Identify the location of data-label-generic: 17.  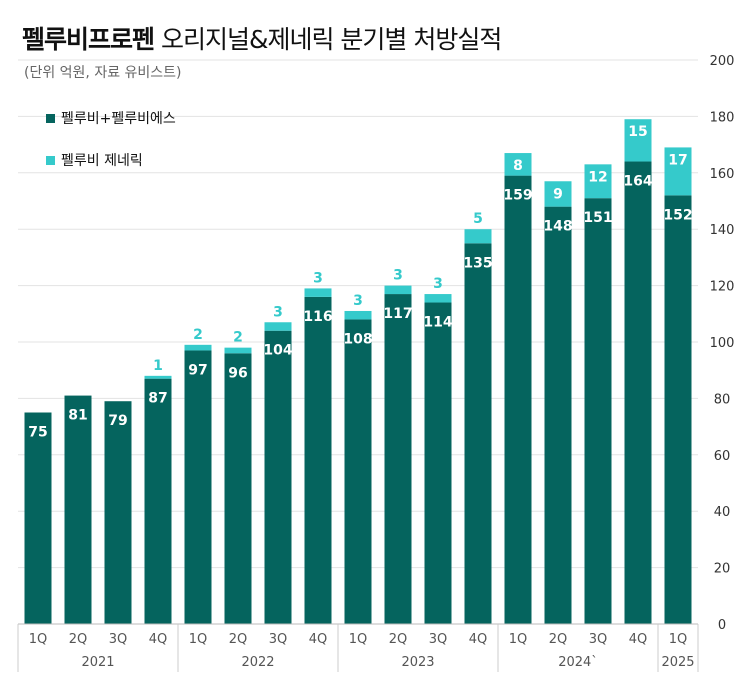
(677, 160).